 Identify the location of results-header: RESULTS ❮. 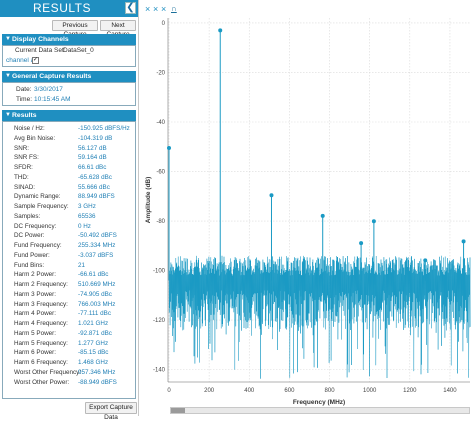
(69, 8).